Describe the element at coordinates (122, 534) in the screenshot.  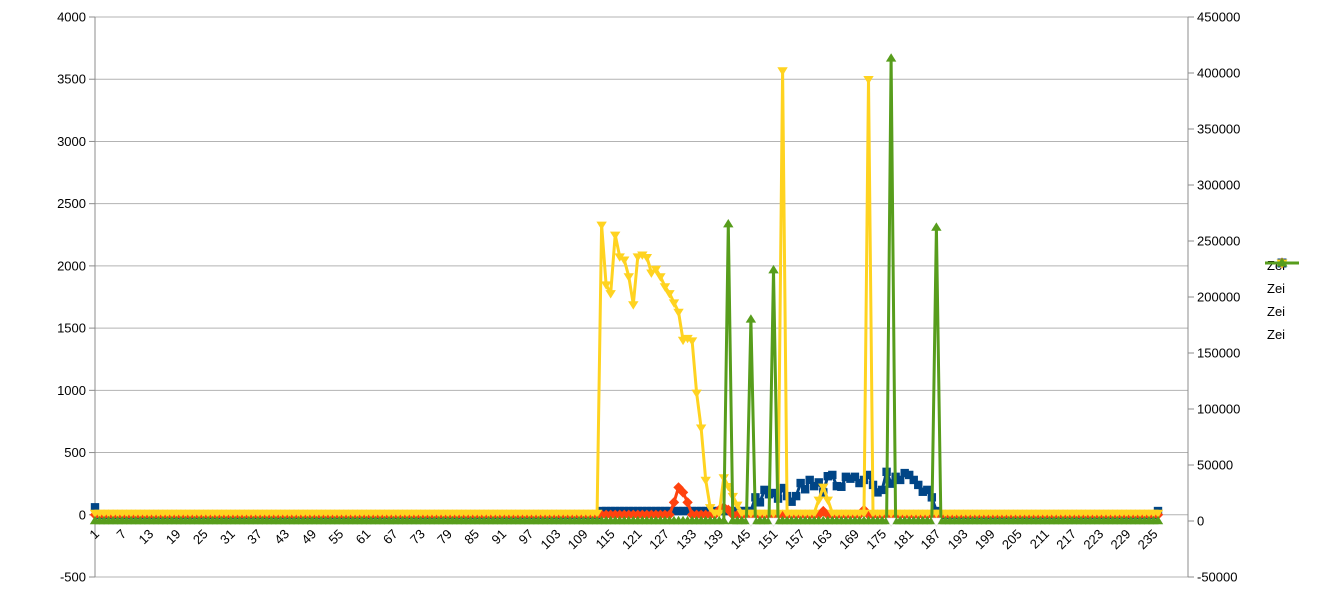
I see `x-axis-tick-label: 7` at that location.